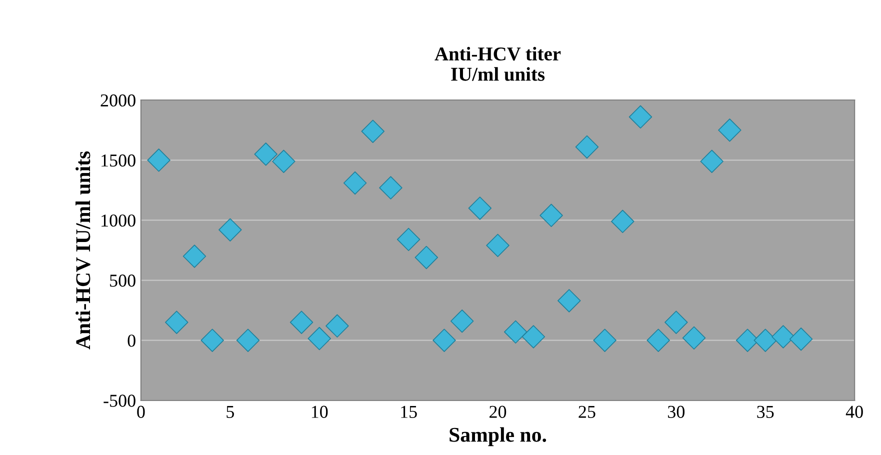 This screenshot has width=881, height=455. What do you see at coordinates (83, 250) in the screenshot?
I see `y-axis-title: Anti-HCV IU/ml units` at bounding box center [83, 250].